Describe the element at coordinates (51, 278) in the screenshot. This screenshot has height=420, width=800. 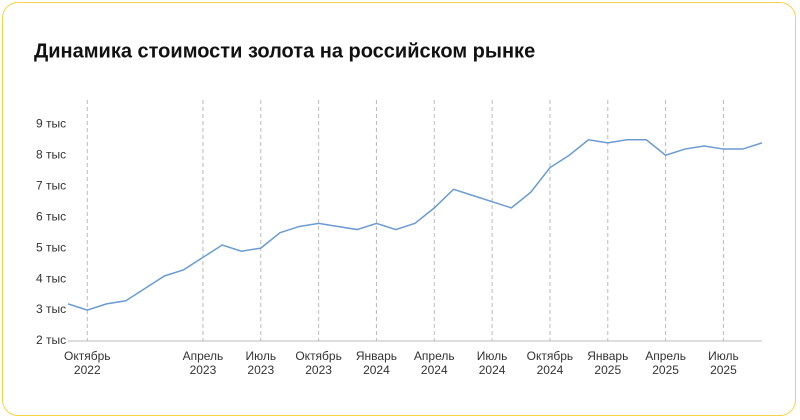
I see `y-tick-label: 4 тыс` at that location.